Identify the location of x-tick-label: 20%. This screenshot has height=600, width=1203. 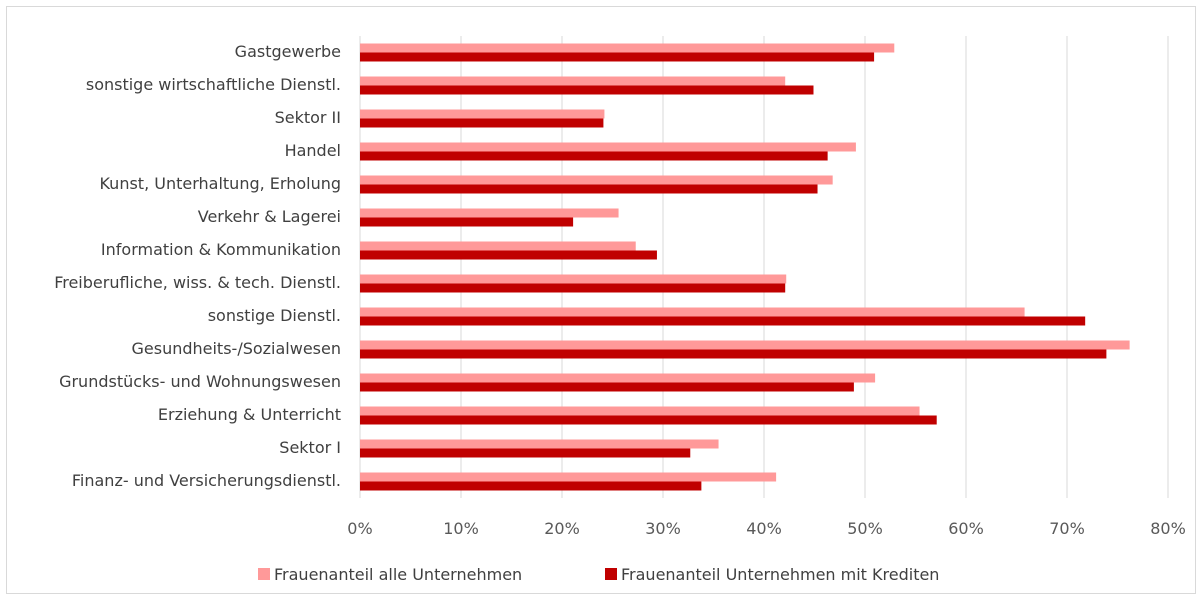
(562, 528).